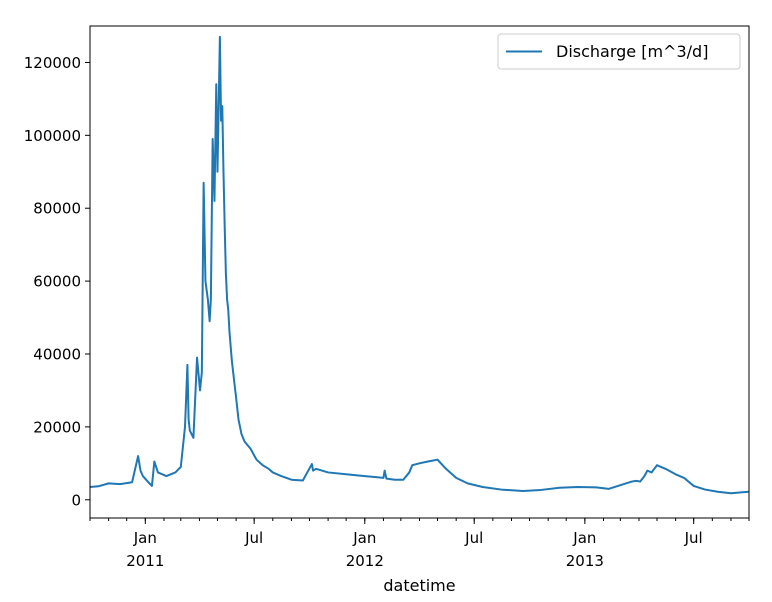  I want to click on x-tick-year-label: 2013, so click(585, 561).